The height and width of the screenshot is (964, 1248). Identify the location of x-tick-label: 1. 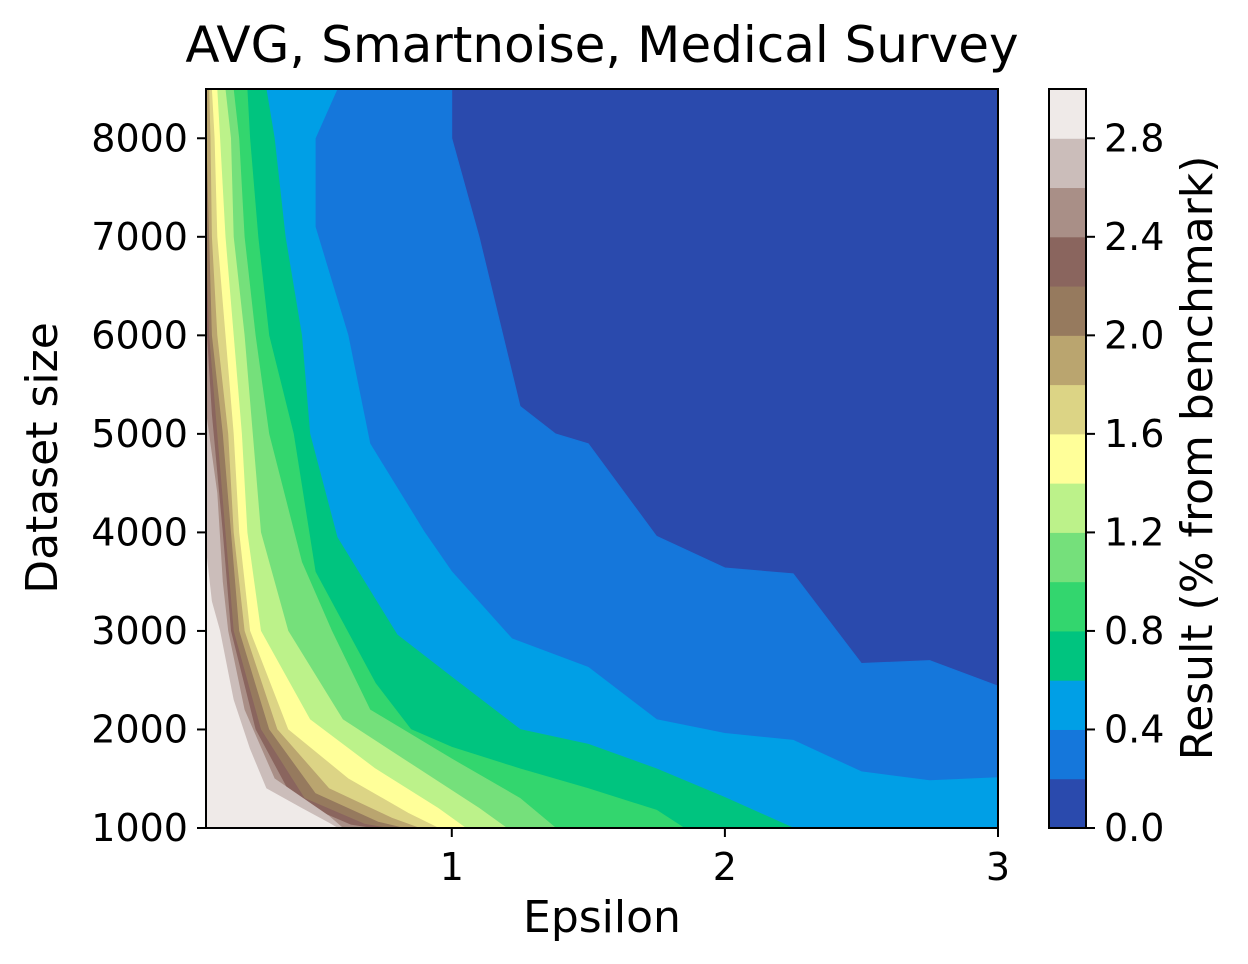
(452, 867).